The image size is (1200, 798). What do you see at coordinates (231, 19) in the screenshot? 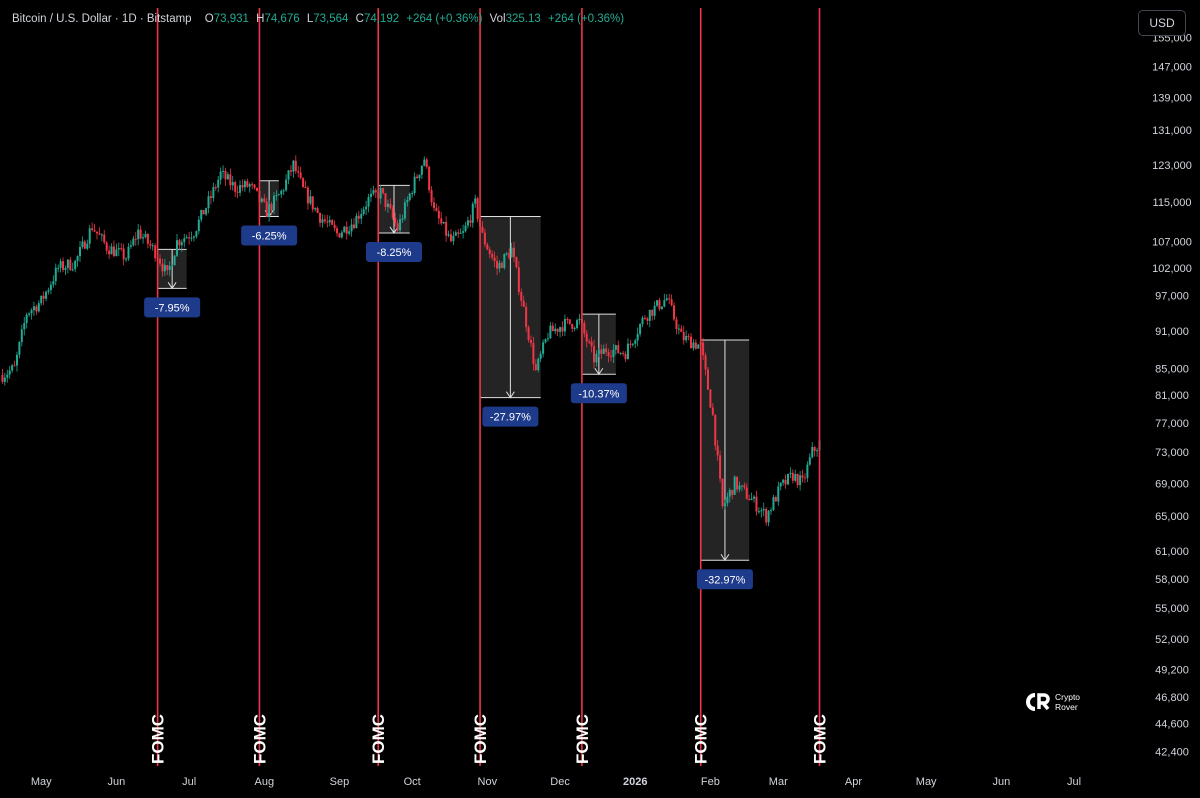
I see `open-value: 73,931` at bounding box center [231, 19].